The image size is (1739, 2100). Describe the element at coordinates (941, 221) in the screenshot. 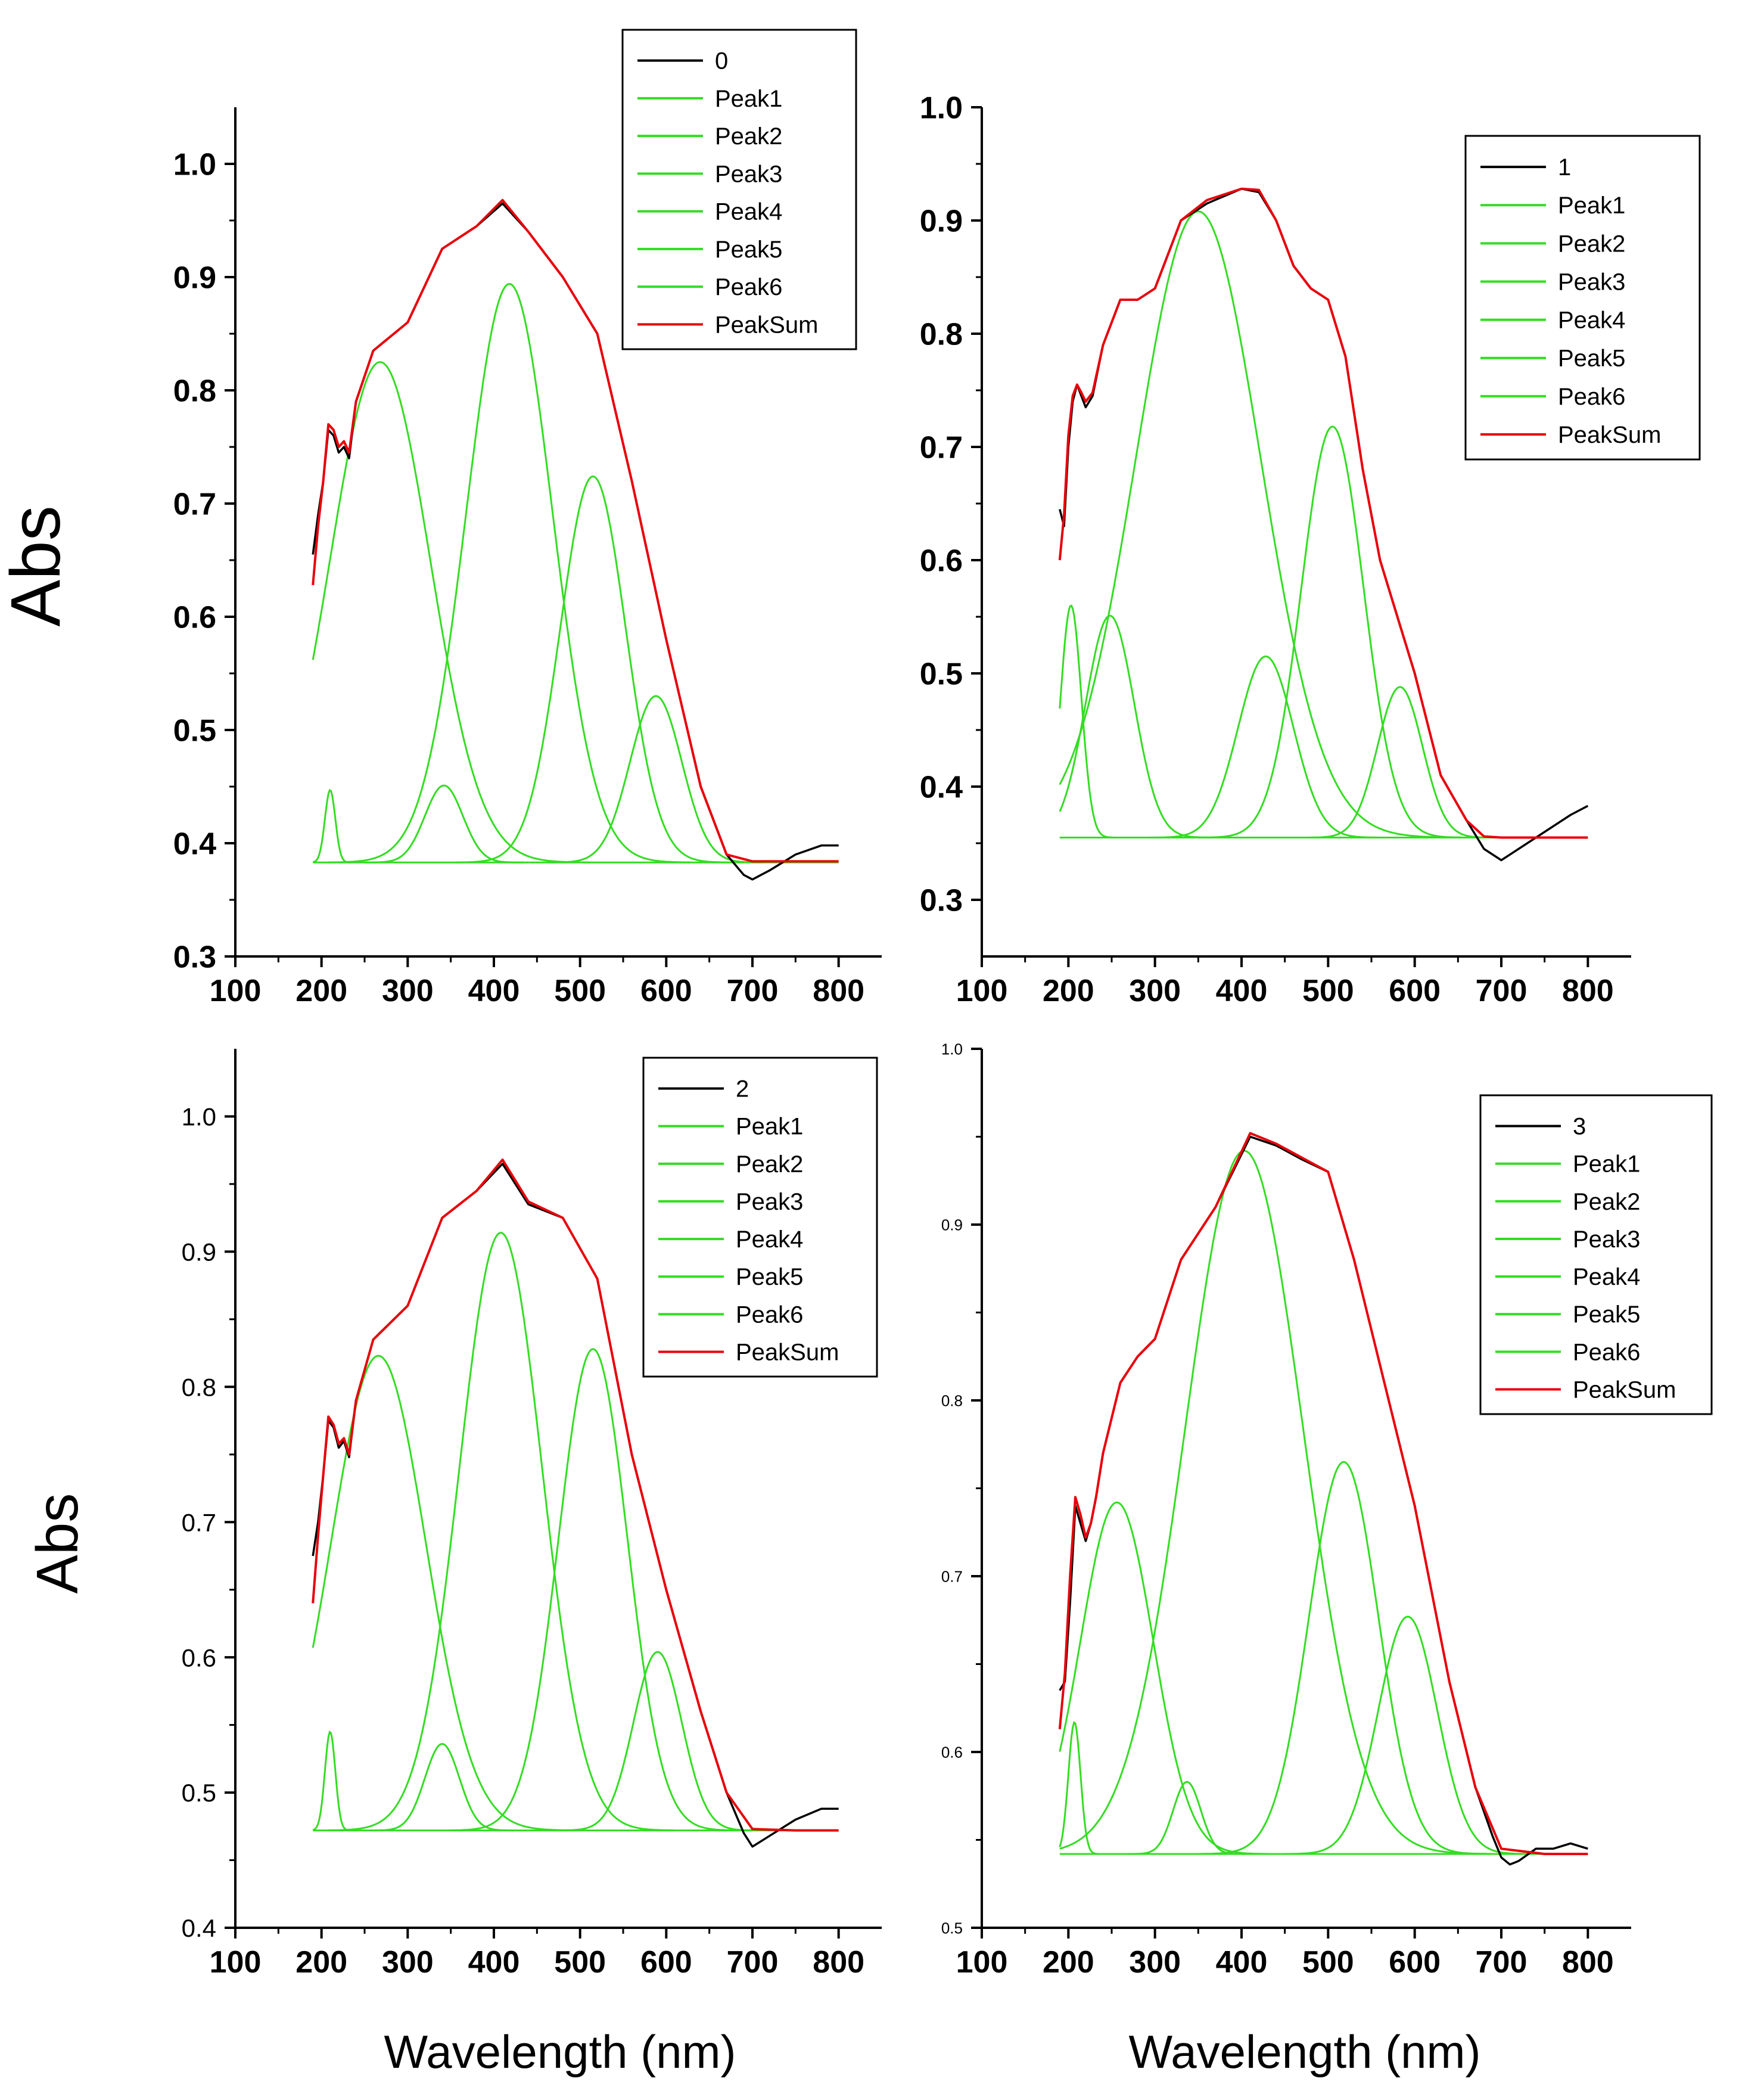

I see `y-tick-label: 0.9` at that location.